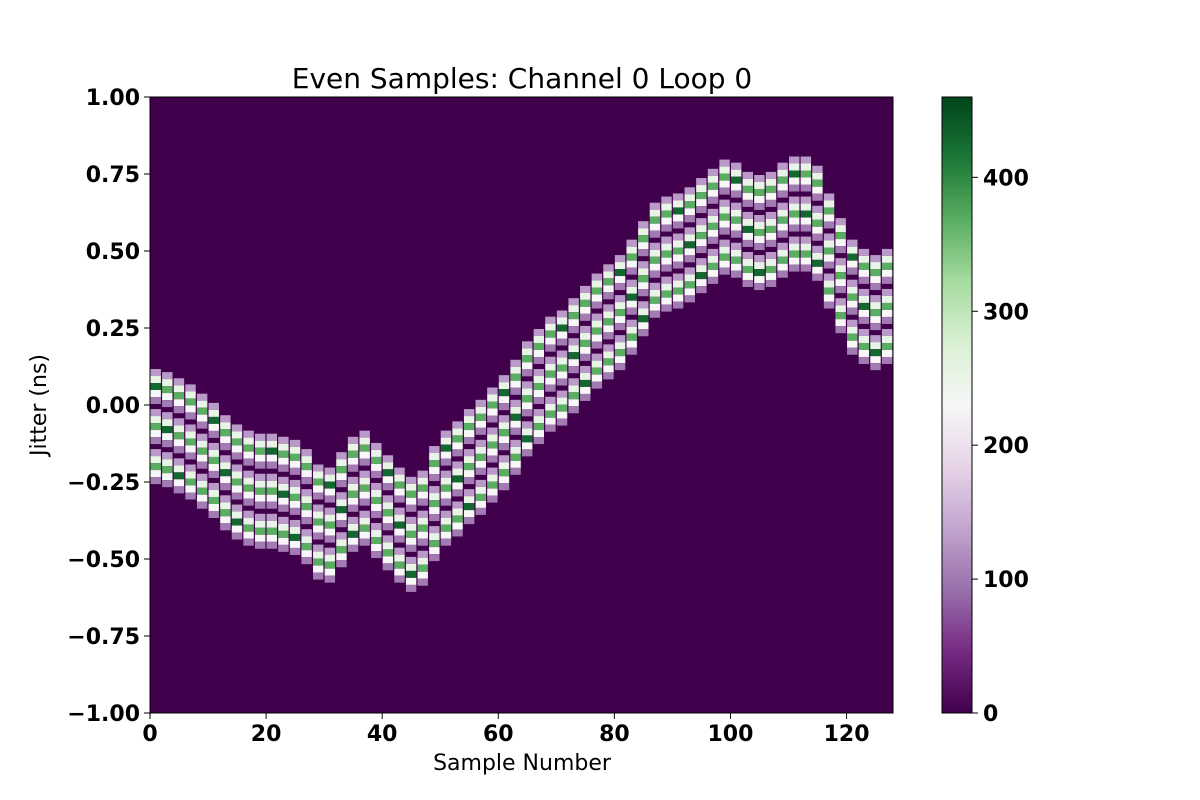 Image resolution: width=1200 pixels, height=800 pixels. I want to click on x-tick-label: 60, so click(498, 734).